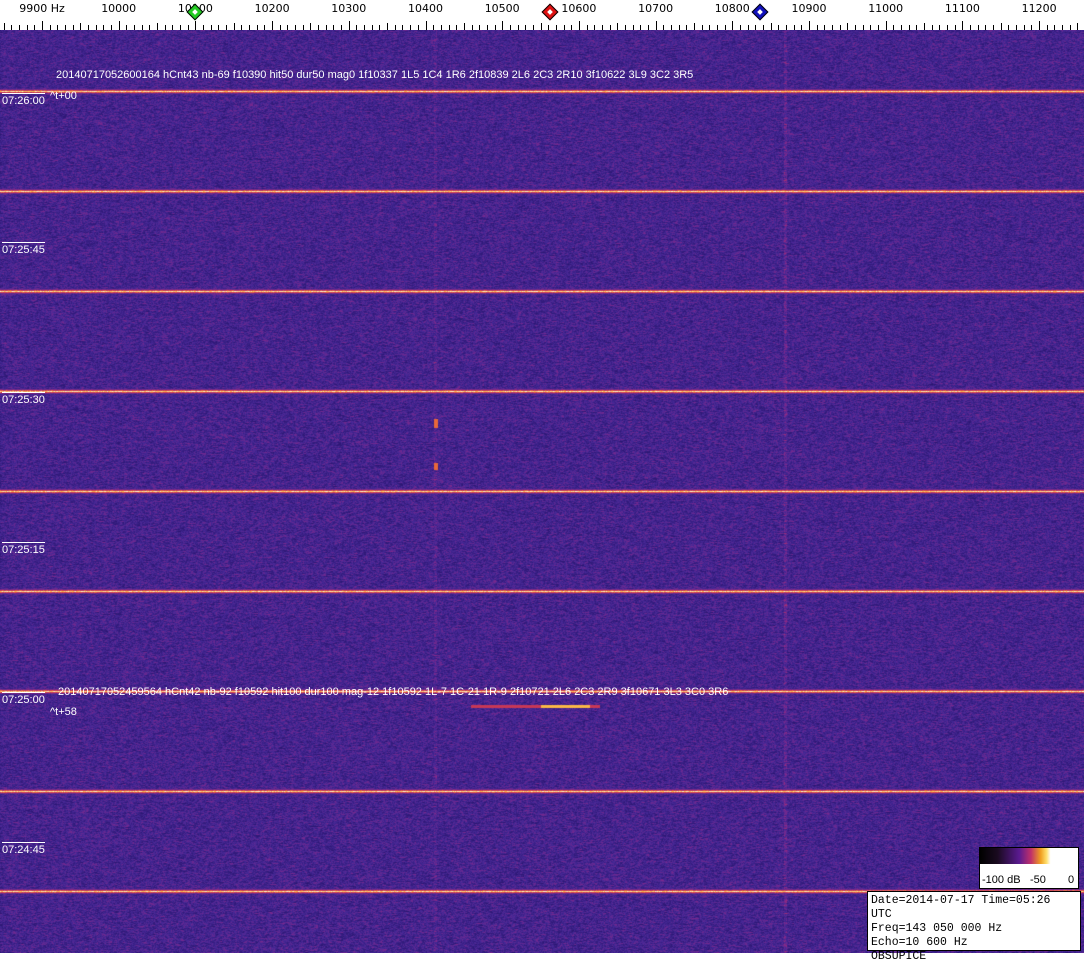 The width and height of the screenshot is (1084, 964). I want to click on time-label: 07:25:00, so click(23, 699).